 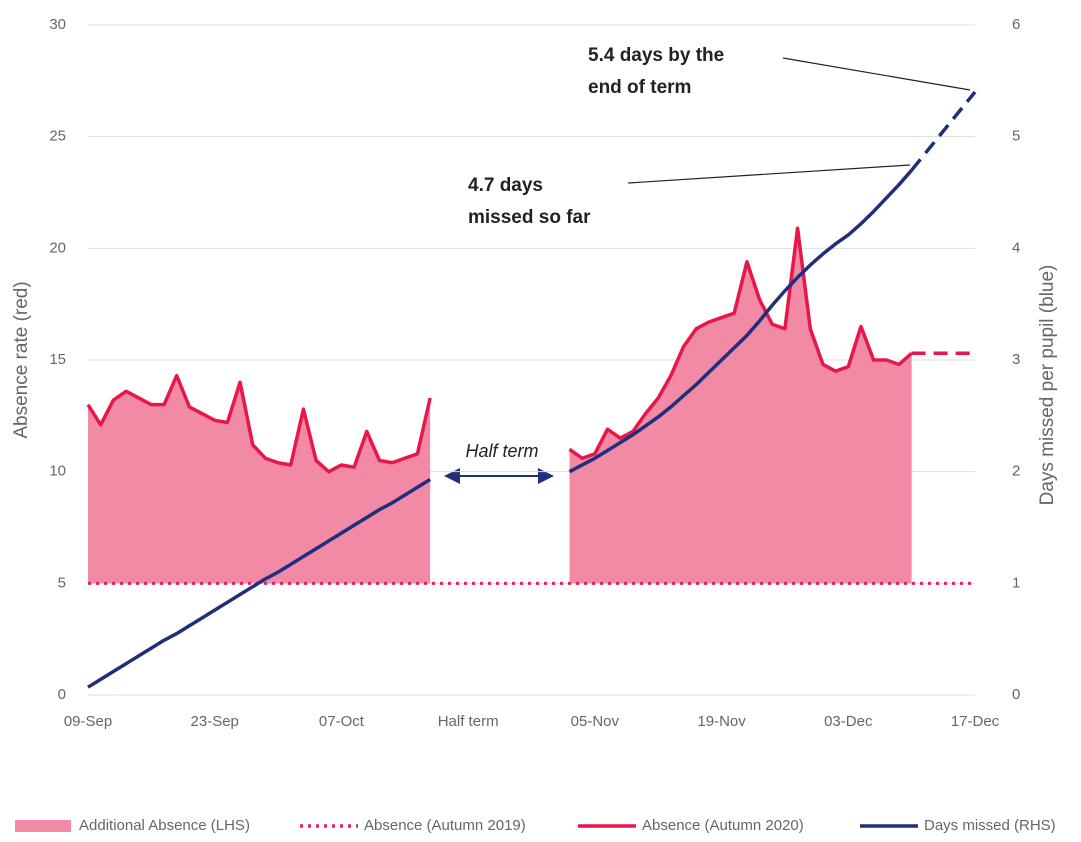 What do you see at coordinates (721, 721) in the screenshot?
I see `x-tick-label: 19-Nov` at bounding box center [721, 721].